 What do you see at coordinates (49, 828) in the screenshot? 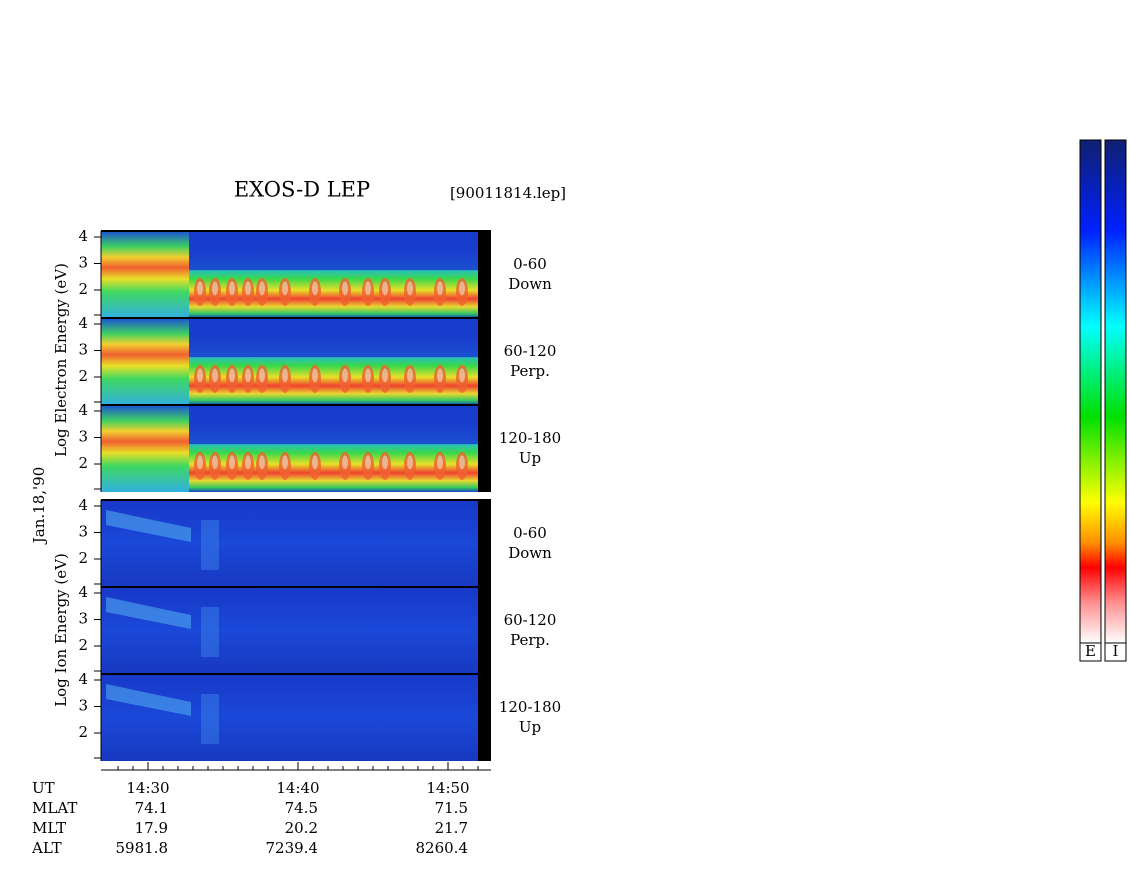
I see `row-label: MLT` at bounding box center [49, 828].